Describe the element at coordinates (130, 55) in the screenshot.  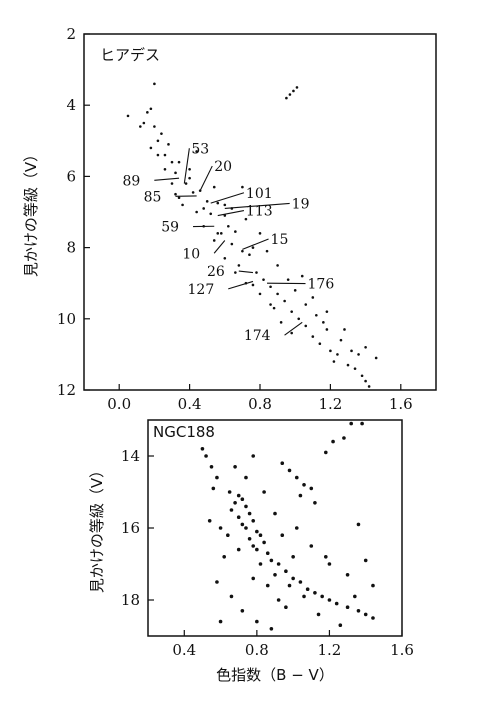
I see `hyades-chart-title: ヒアデス` at that location.